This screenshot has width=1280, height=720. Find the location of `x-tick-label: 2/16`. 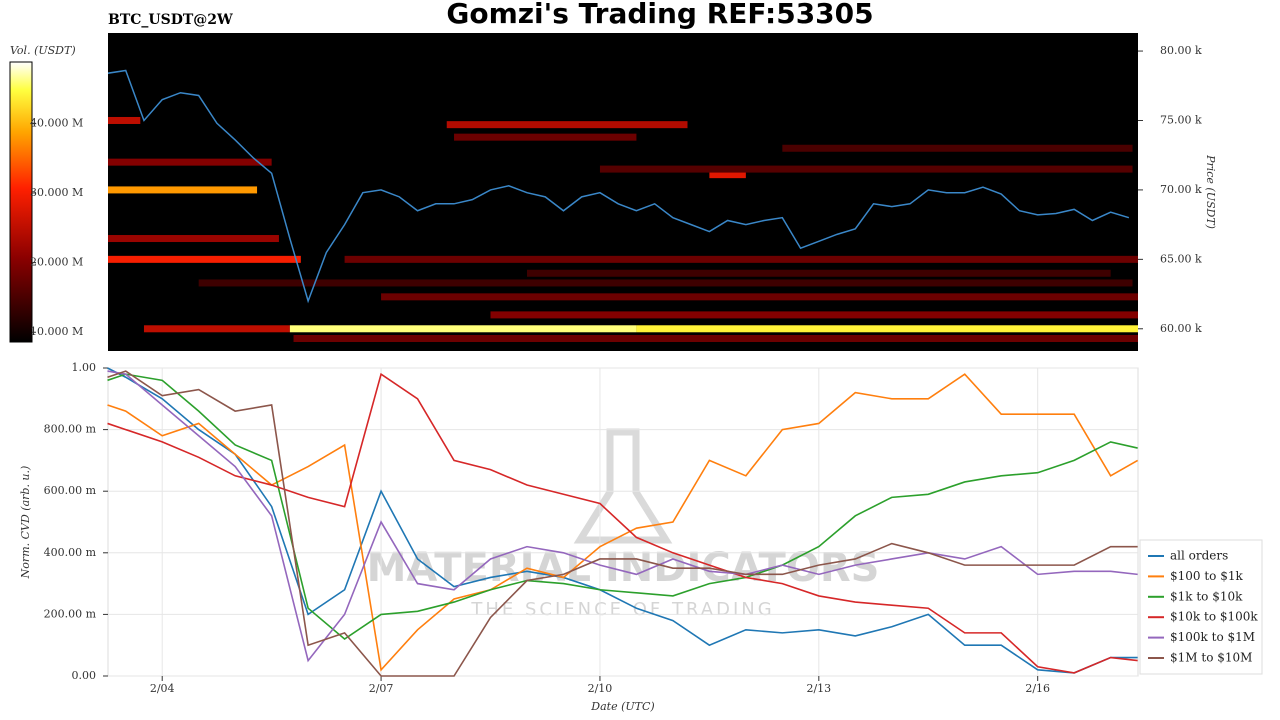

x-tick-label: 2/16 is located at coordinates (1037, 688).